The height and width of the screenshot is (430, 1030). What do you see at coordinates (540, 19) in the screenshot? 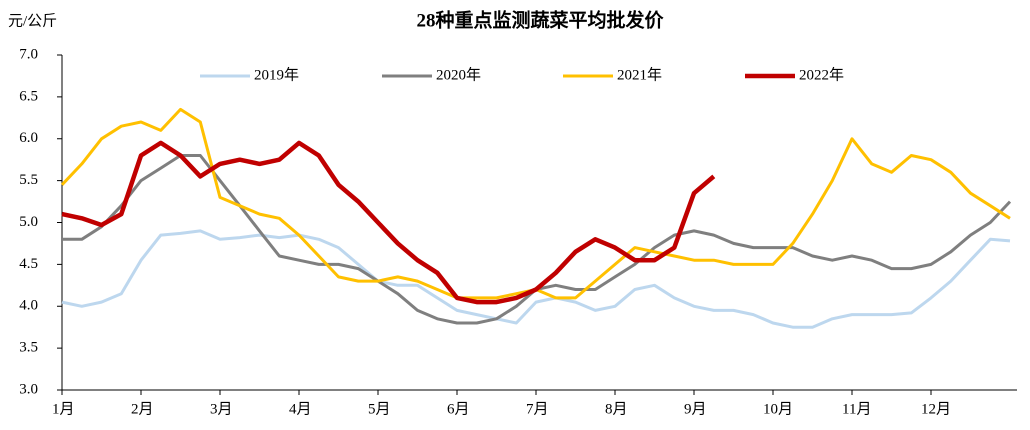
I see `chart-title: 28种重点监测蔬菜平均批发价` at bounding box center [540, 19].